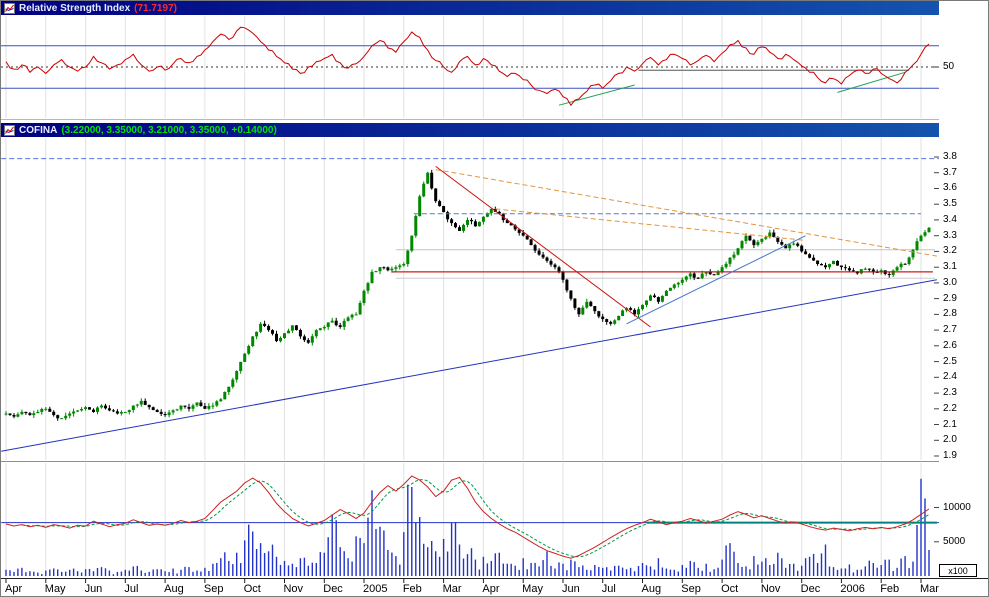  What do you see at coordinates (475, 518) in the screenshot?
I see `volume-signal-line` at bounding box center [475, 518].